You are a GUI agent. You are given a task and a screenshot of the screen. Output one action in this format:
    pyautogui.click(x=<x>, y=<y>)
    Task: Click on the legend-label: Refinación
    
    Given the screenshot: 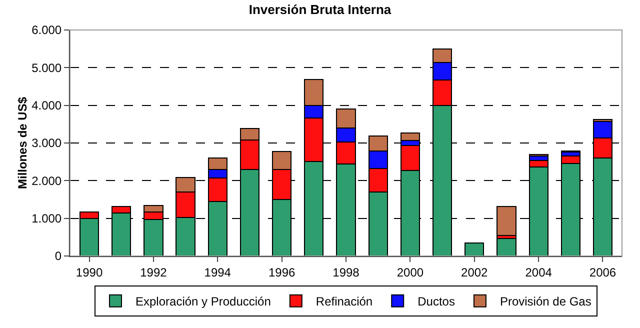 What is the action you would take?
    pyautogui.click(x=344, y=301)
    